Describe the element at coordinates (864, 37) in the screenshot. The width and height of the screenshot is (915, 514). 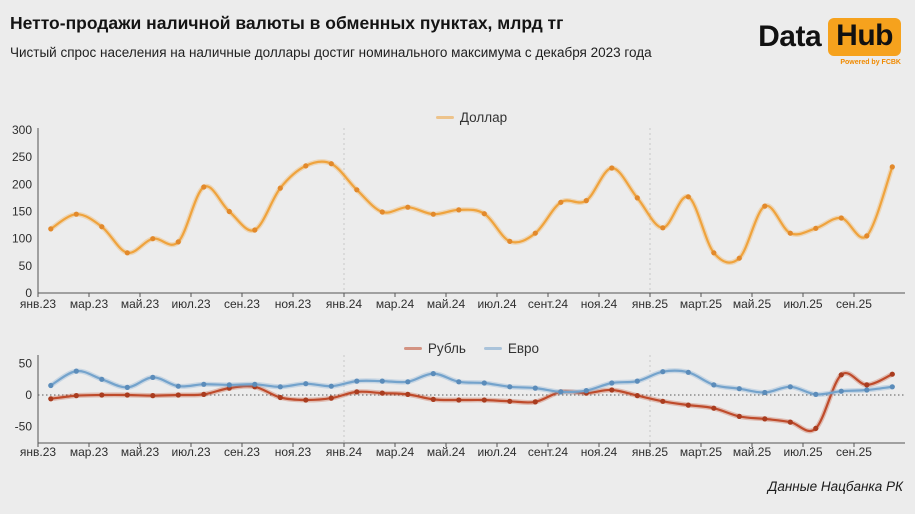
I see `logo-text-hub: Hub` at that location.